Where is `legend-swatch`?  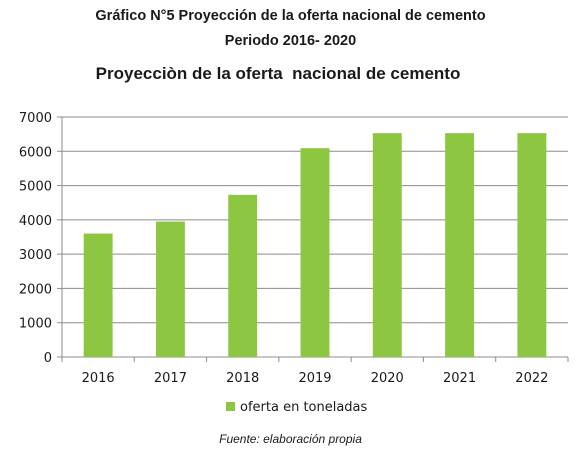
legend-swatch is located at coordinates (230, 406).